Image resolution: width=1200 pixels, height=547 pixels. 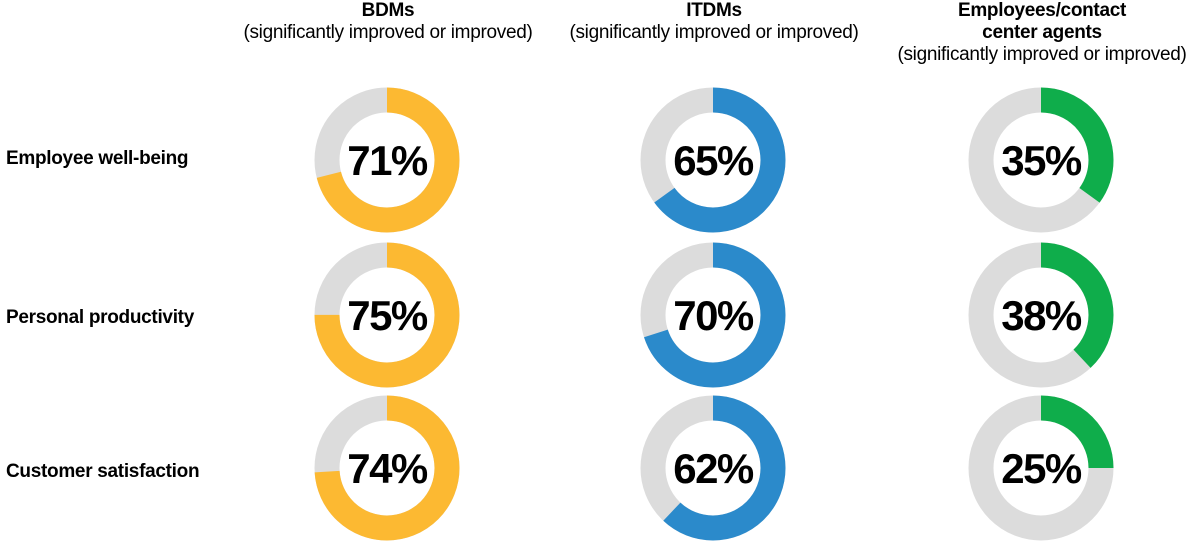 I want to click on column-title: ITDMs, so click(x=714, y=10).